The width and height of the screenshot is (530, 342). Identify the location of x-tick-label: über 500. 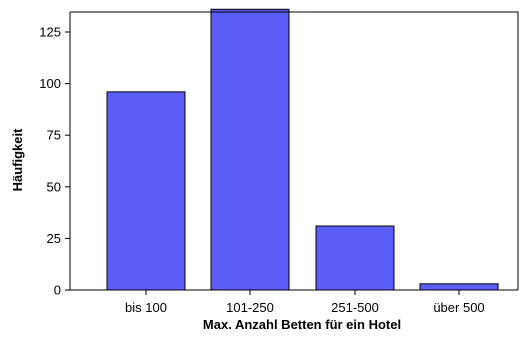
(458, 307).